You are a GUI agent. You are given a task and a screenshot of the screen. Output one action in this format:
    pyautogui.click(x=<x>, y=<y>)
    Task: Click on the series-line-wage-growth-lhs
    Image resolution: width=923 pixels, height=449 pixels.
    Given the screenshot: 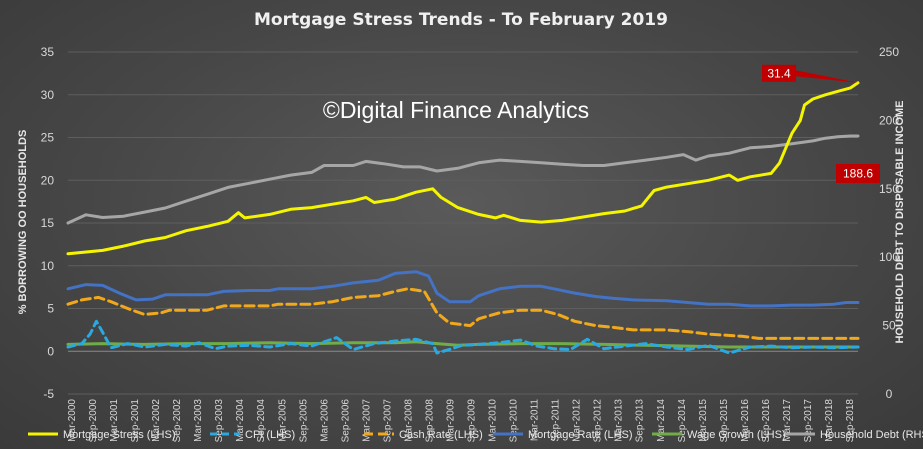 What is the action you would take?
    pyautogui.click(x=463, y=344)
    